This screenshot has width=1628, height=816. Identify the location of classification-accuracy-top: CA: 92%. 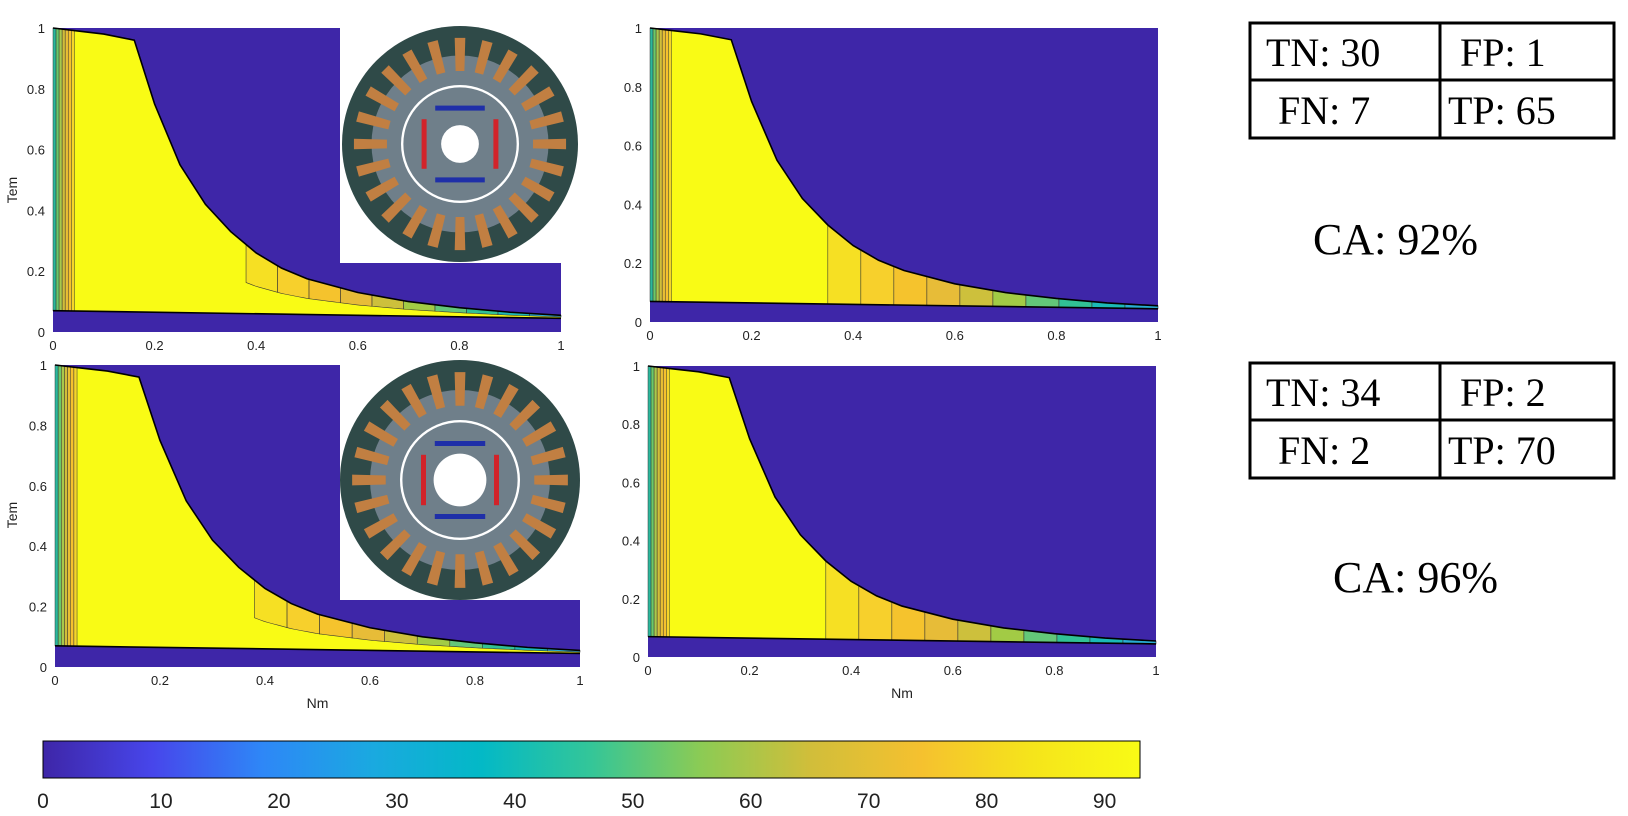
(1395, 239).